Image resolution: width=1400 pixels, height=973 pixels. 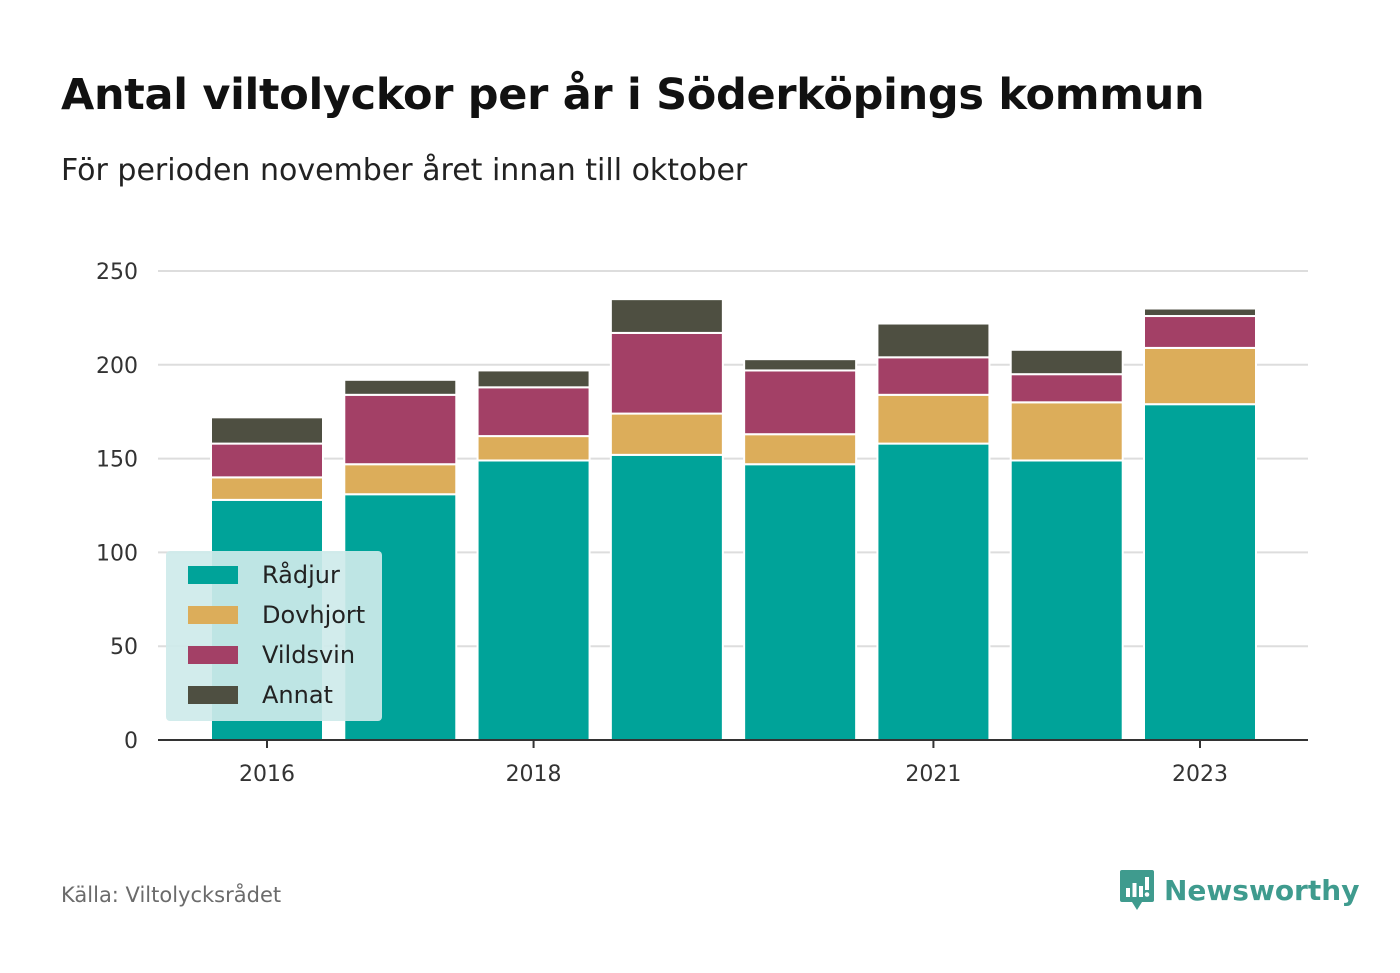 I want to click on legend-item: Annat, so click(x=260, y=695).